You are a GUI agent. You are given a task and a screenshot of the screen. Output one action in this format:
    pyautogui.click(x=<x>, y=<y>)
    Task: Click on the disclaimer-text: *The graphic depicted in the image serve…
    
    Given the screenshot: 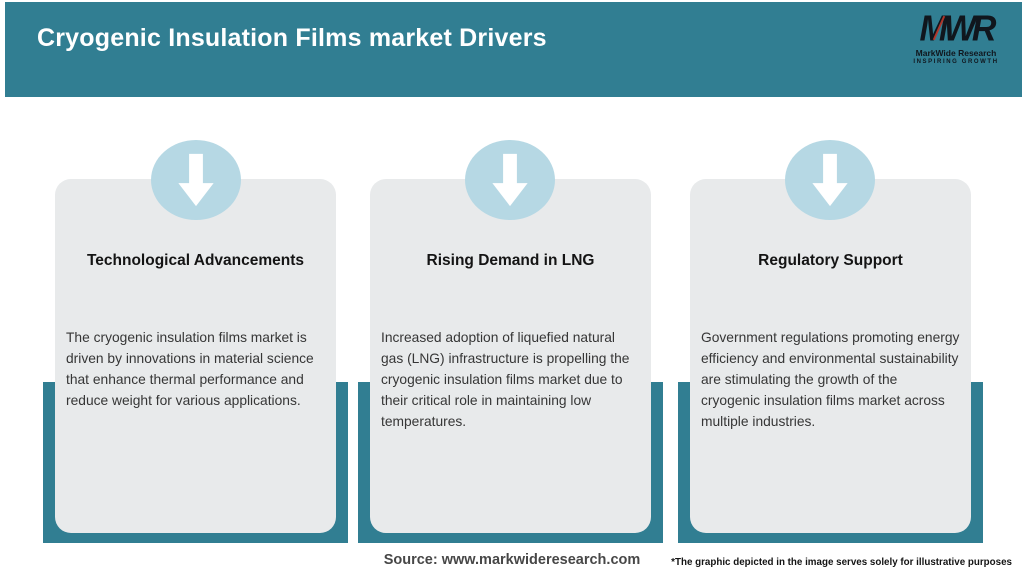 What is the action you would take?
    pyautogui.click(x=841, y=562)
    